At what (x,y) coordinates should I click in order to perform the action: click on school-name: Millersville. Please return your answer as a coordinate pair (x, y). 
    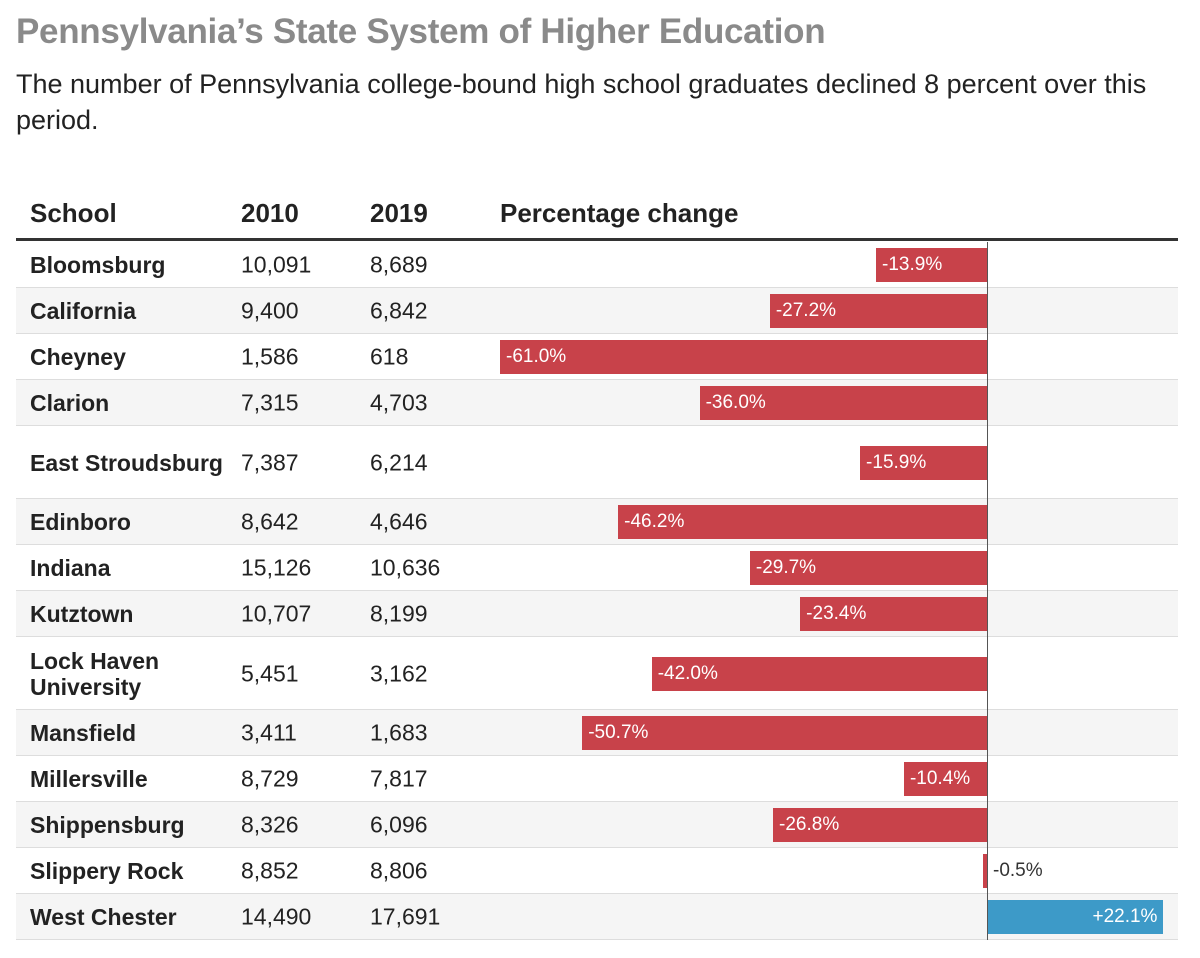
    Looking at the image, I should click on (89, 779).